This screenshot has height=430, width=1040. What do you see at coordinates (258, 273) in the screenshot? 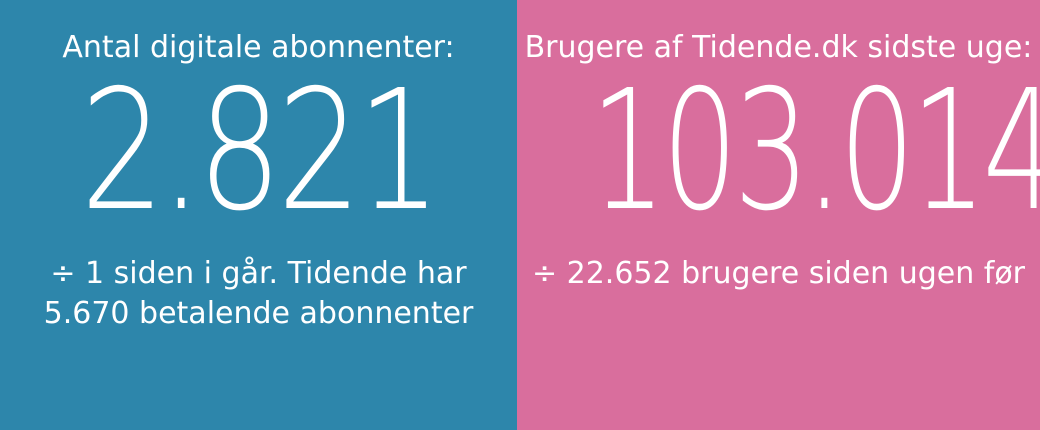
I see `digital-subscribers-note-line1: ÷ 1 siden i går. Tidende har` at bounding box center [258, 273].